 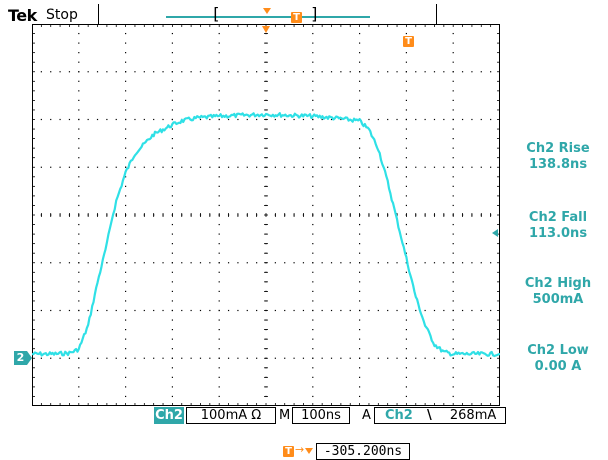 What do you see at coordinates (296, 17) in the screenshot?
I see `trigger-icon-record: T` at bounding box center [296, 17].